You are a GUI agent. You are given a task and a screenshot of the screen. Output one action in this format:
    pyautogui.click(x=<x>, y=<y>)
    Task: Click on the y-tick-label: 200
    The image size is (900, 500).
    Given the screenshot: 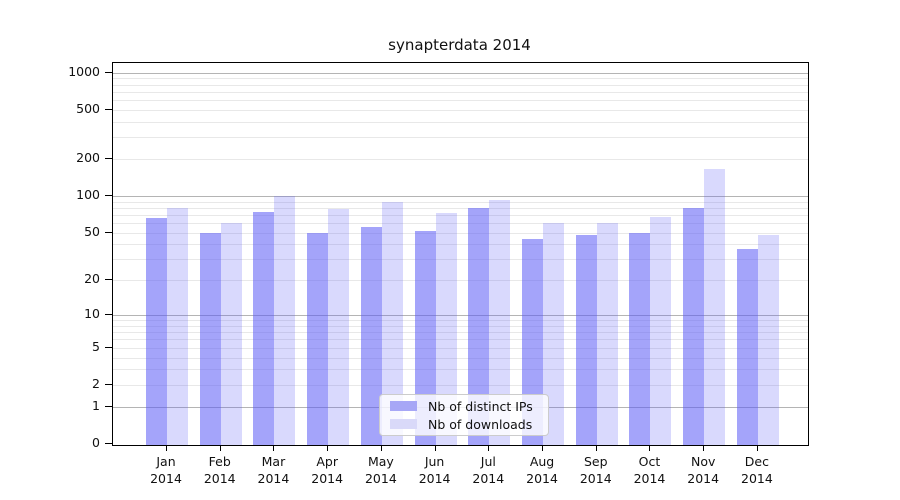 What is the action you would take?
    pyautogui.click(x=88, y=157)
    